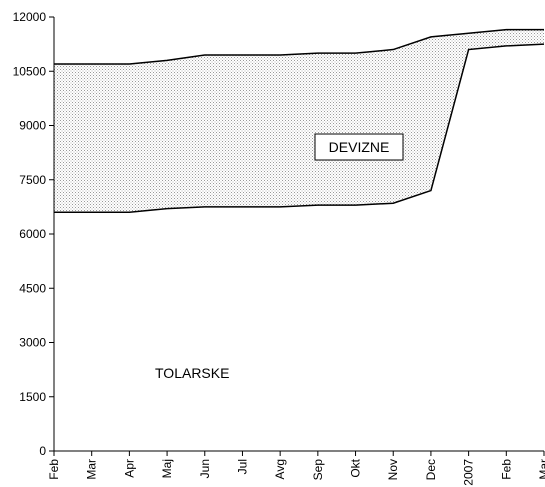 This screenshot has width=545, height=487. Describe the element at coordinates (280, 469) in the screenshot. I see `x-tick-label: Avg` at that location.